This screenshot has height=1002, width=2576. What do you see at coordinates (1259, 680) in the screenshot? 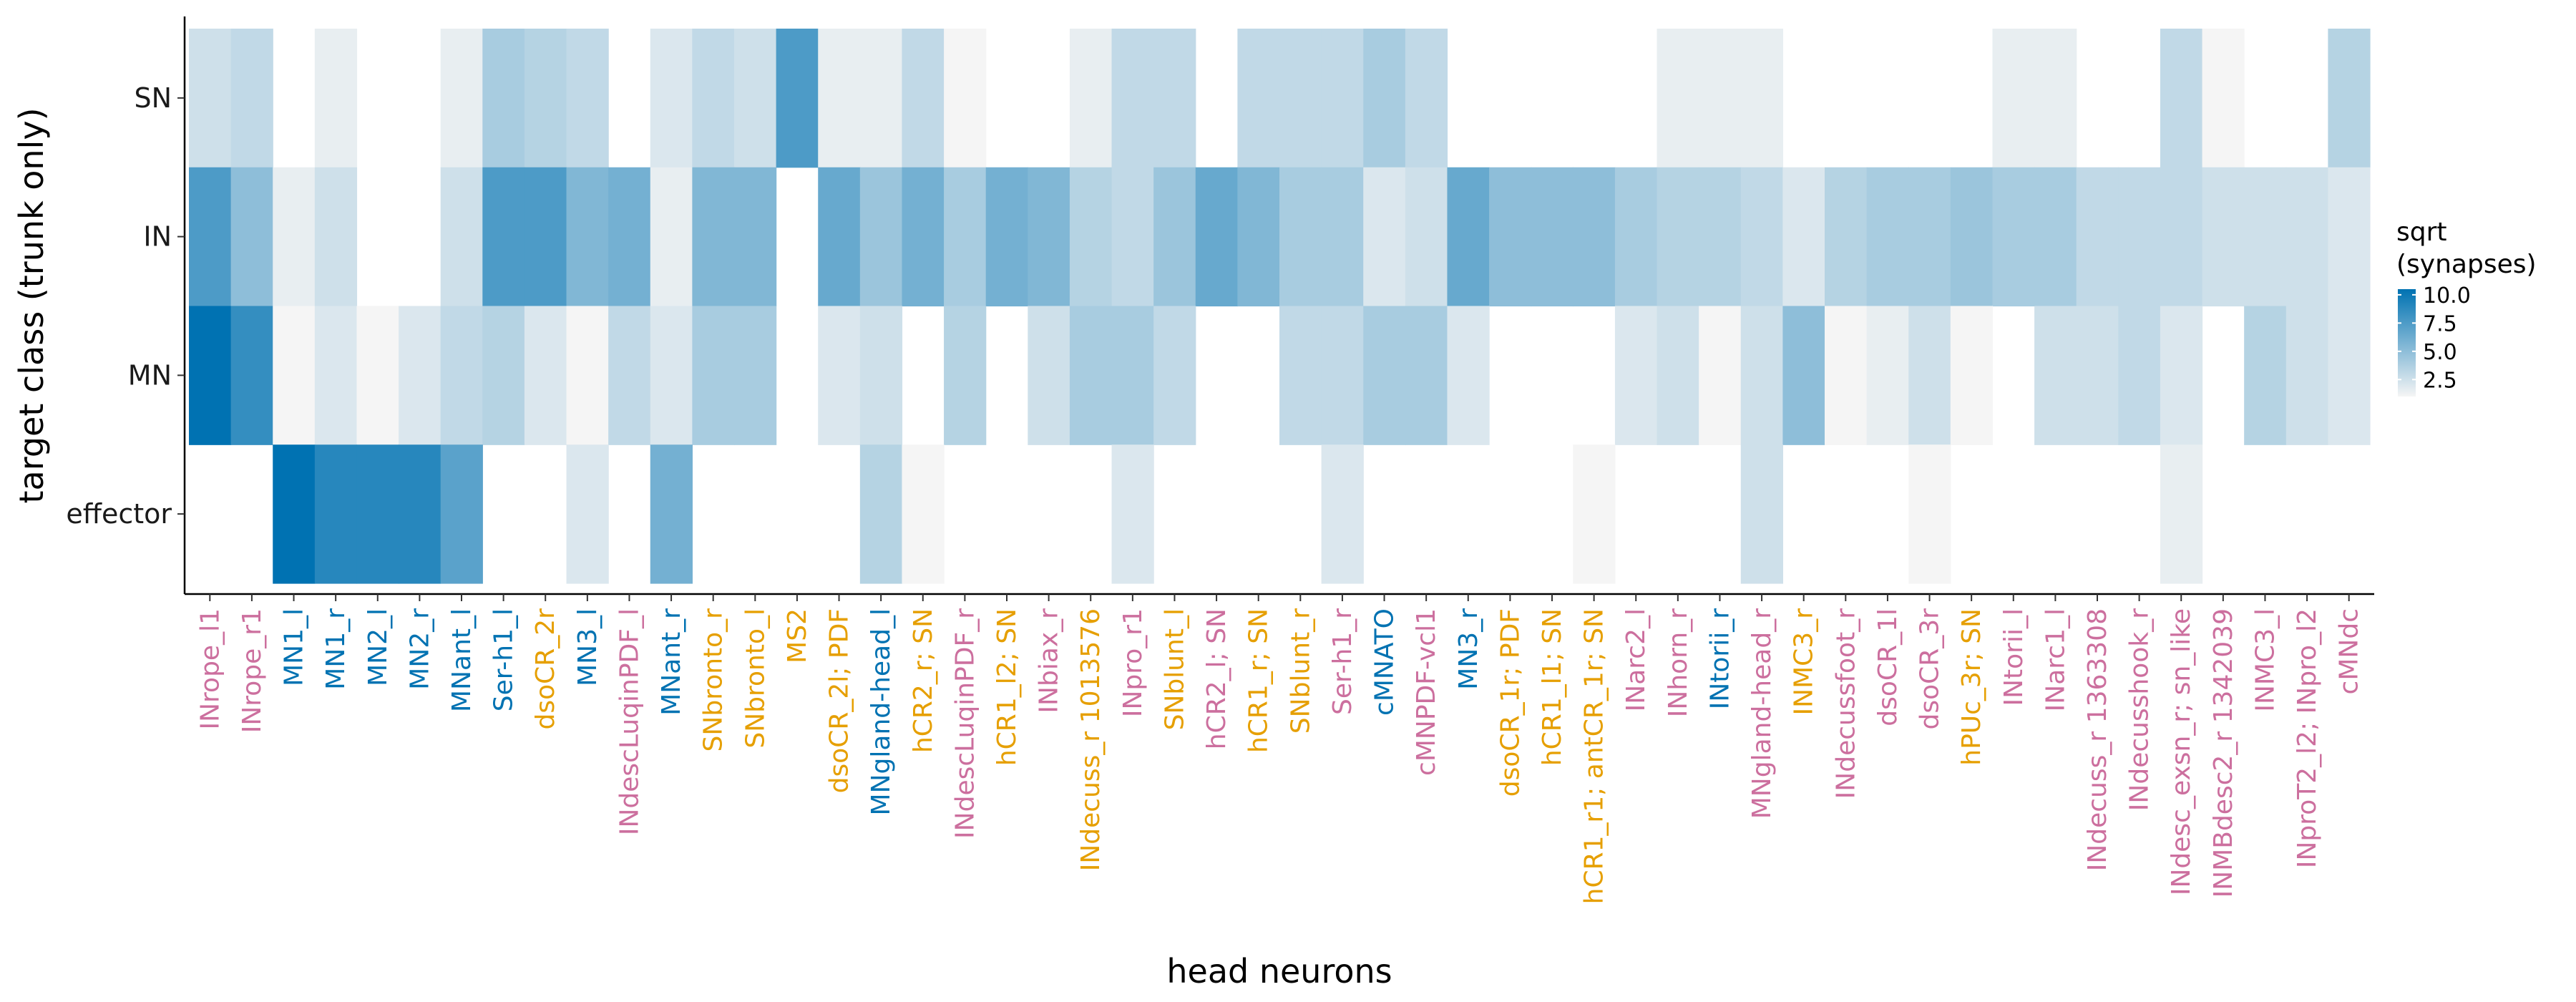
I see `x-tick-label: hCR1_r; SN` at bounding box center [1259, 680].